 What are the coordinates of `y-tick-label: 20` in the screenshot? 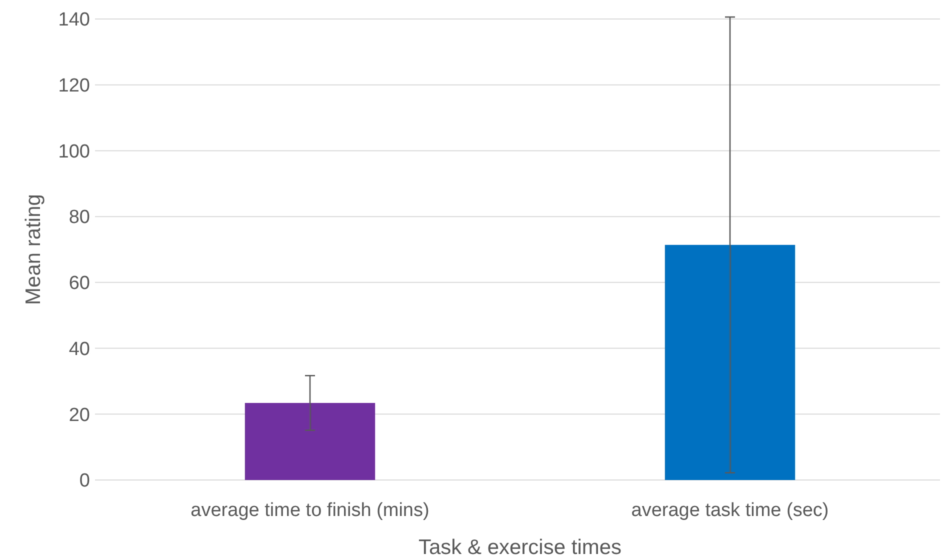 It's located at (79, 415).